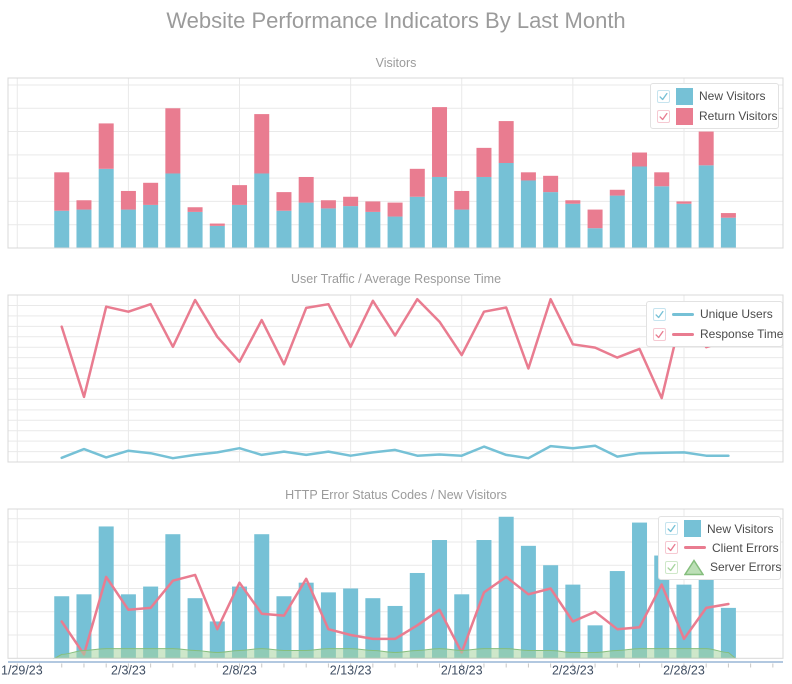 The image size is (792, 684). What do you see at coordinates (22, 671) in the screenshot?
I see `x-axis-label: 1/29/23` at bounding box center [22, 671].